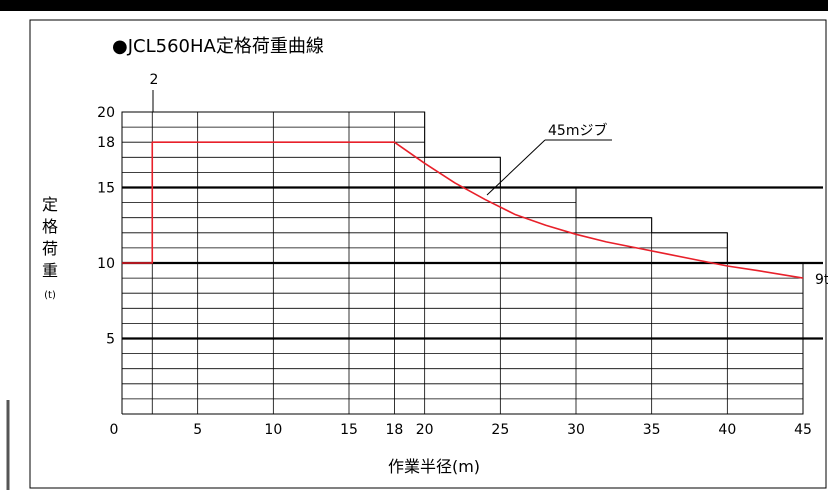 This screenshot has height=495, width=828. I want to click on ylabel-char-0: 定, so click(50, 204).